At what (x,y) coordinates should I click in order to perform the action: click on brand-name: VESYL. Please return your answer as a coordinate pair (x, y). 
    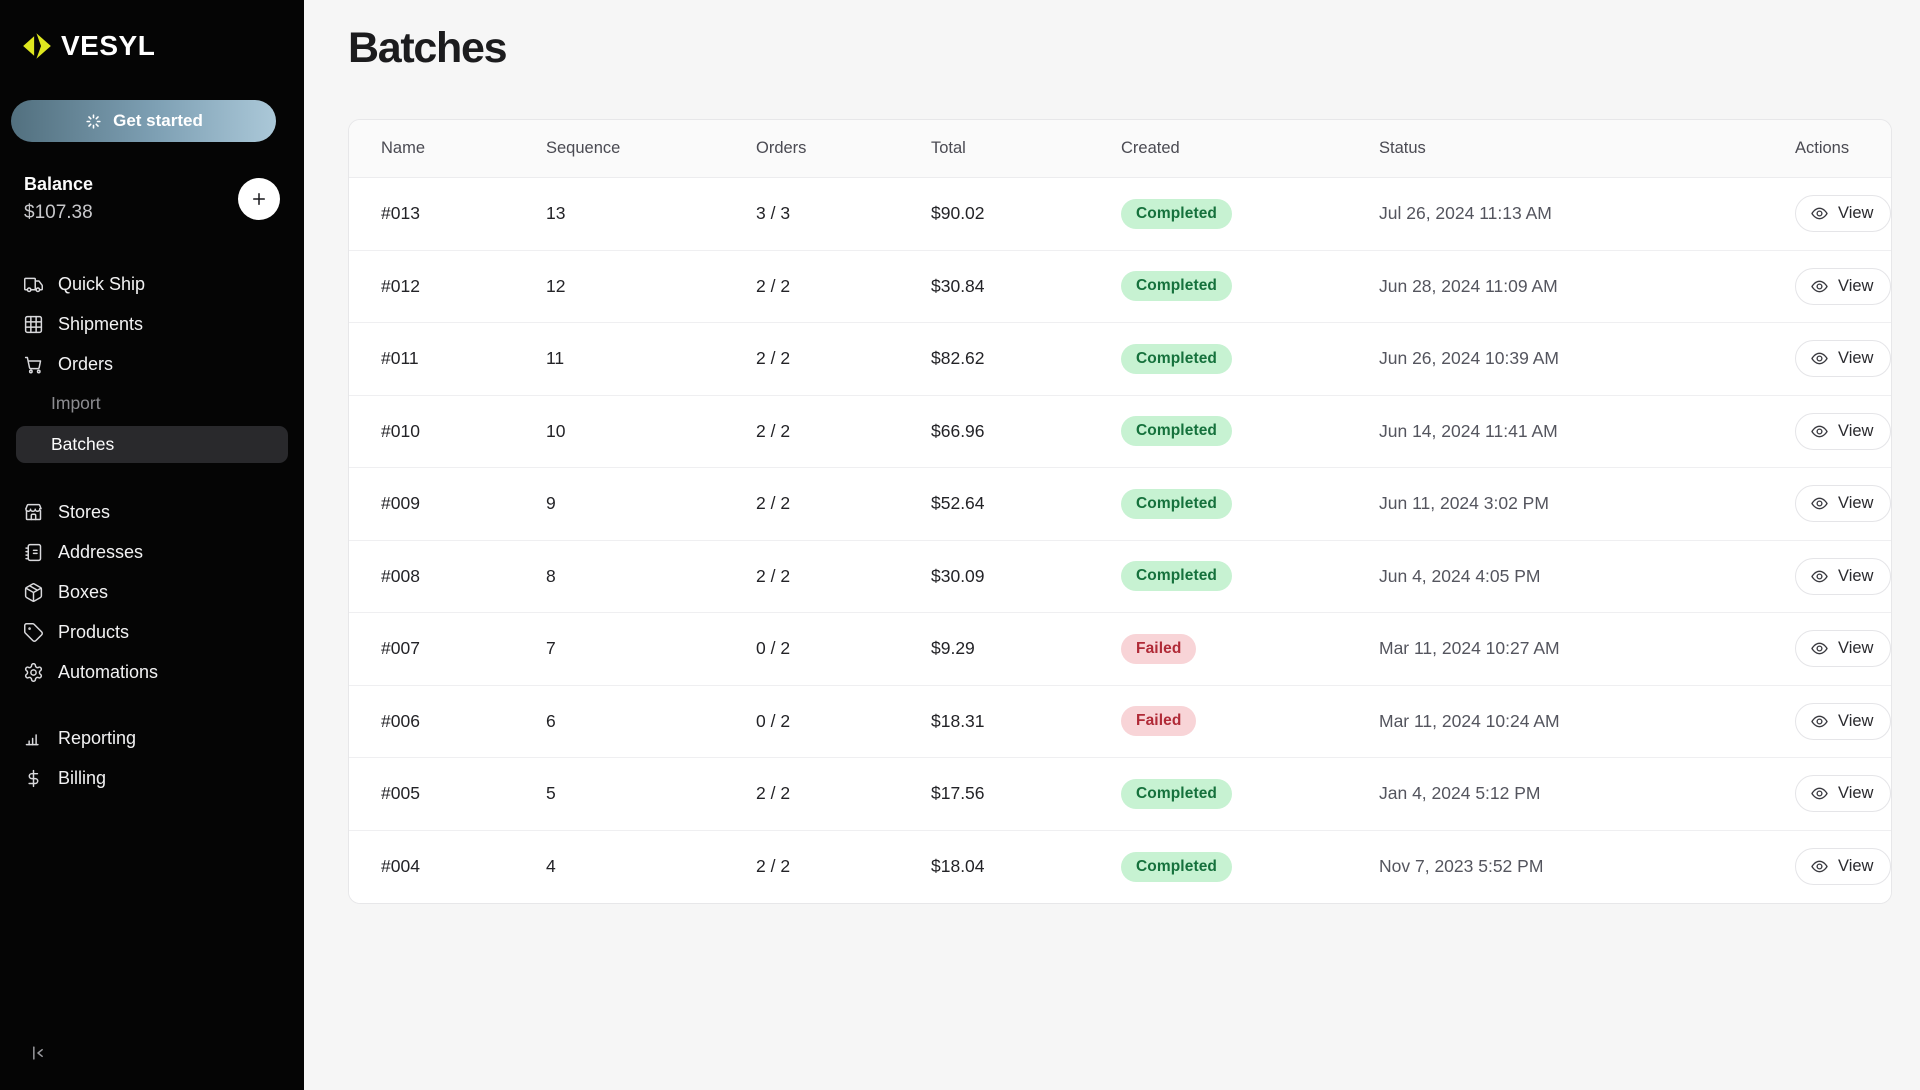
    Looking at the image, I should click on (108, 45).